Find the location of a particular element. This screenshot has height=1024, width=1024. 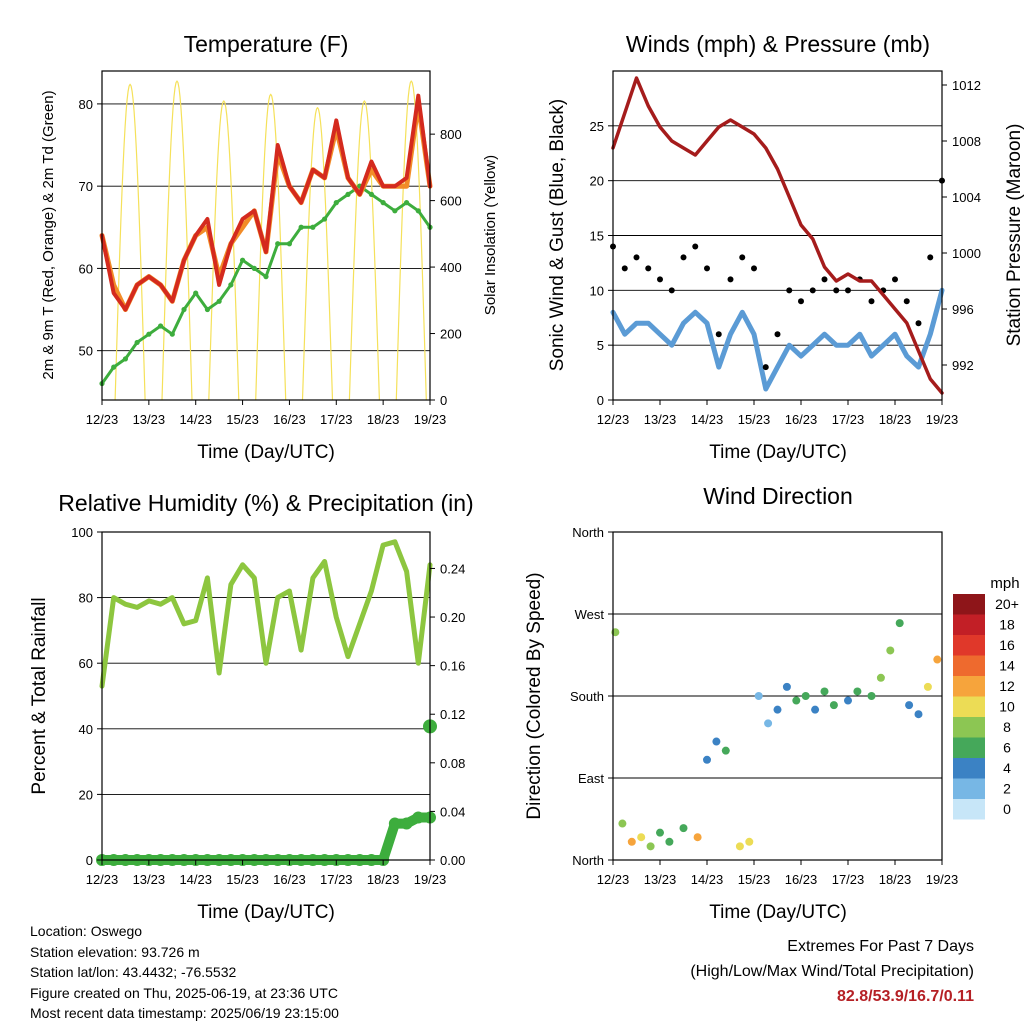

speed-legend-title: mph is located at coordinates (1004, 583).